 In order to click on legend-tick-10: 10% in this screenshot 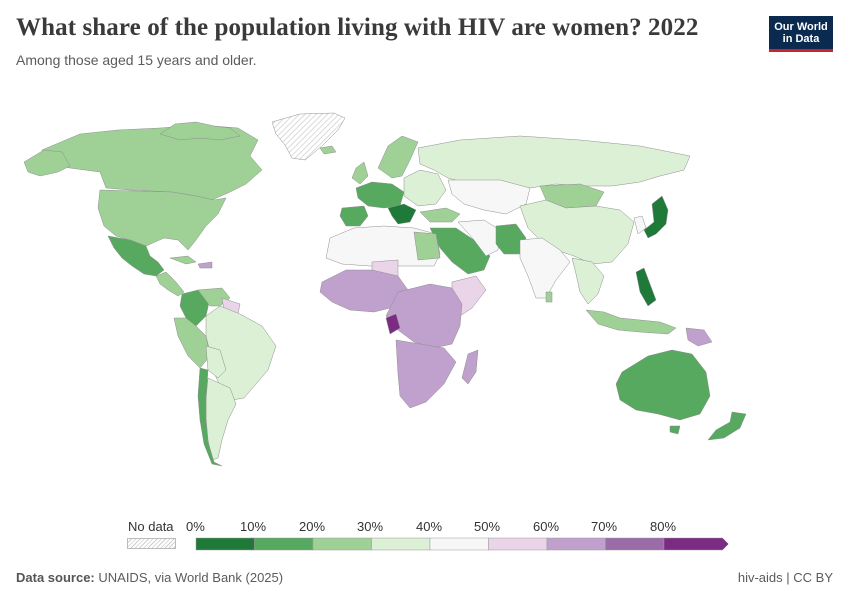, I will do `click(253, 526)`.